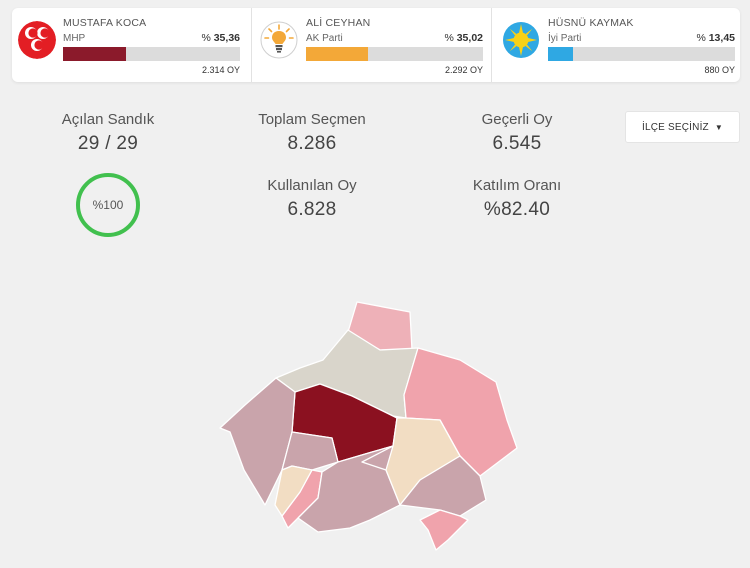  What do you see at coordinates (312, 209) in the screenshot?
I see `stat-value: 6.828` at bounding box center [312, 209].